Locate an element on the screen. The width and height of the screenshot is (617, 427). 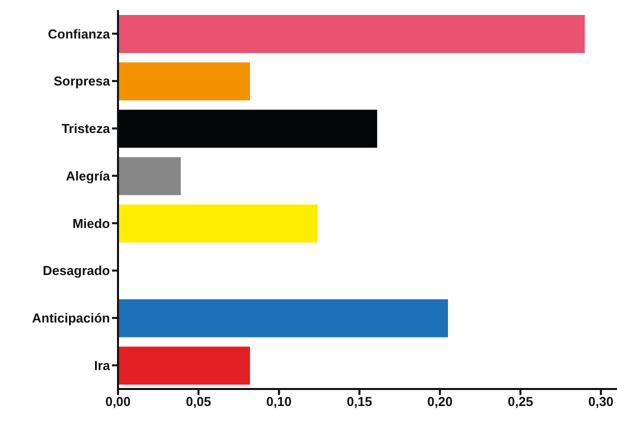
y-tick-label: Sorpresa is located at coordinates (82, 81).